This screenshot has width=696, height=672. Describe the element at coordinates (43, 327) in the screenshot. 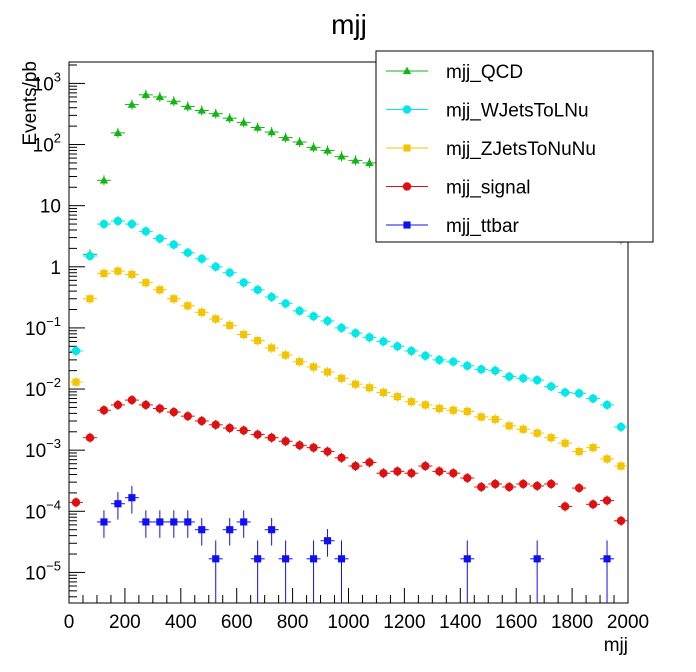

I see `y-tick-label: 10⁻¹` at that location.